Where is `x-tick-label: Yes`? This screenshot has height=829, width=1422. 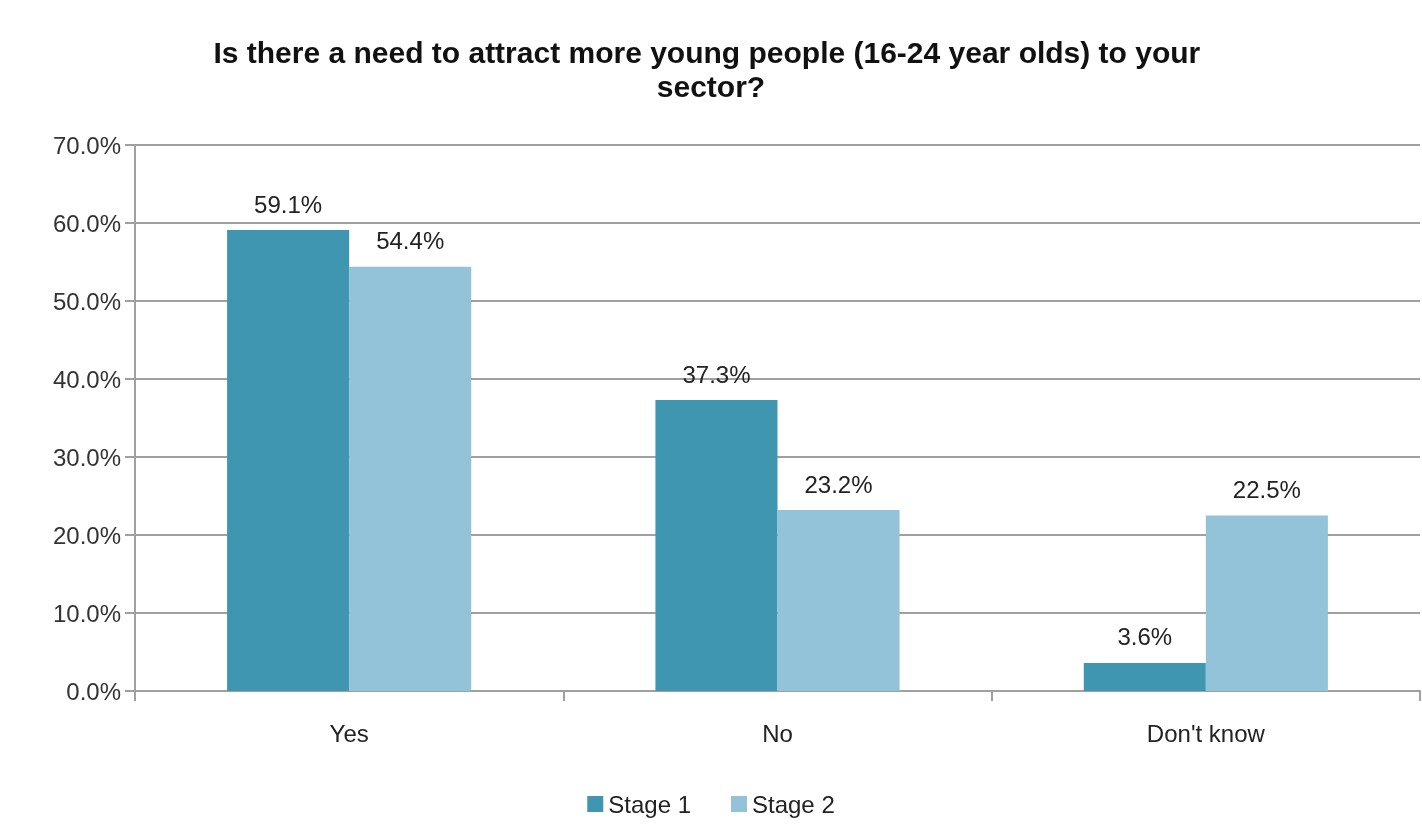
x-tick-label: Yes is located at coordinates (349, 733).